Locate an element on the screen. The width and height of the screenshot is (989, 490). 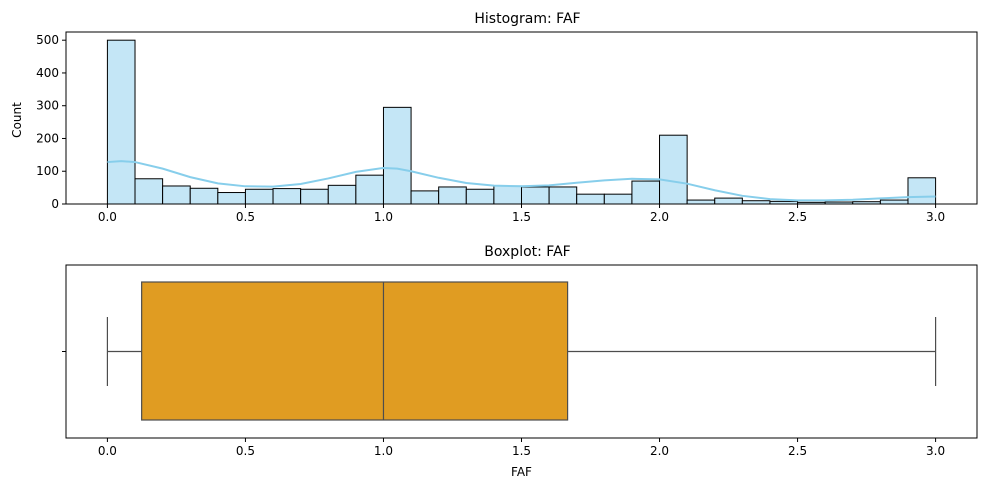
histogram-x-ticks: 0.0 0.5 1.0 1.5 2.0 2.5 3.0 is located at coordinates (521, 214).